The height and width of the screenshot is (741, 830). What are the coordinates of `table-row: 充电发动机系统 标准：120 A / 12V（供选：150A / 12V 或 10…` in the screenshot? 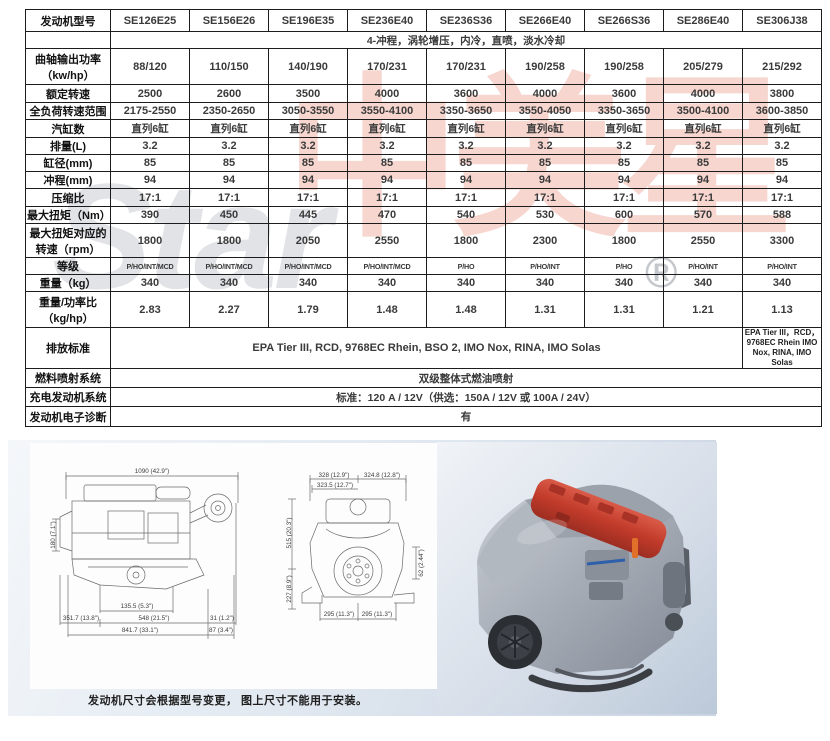 It's located at (423, 397).